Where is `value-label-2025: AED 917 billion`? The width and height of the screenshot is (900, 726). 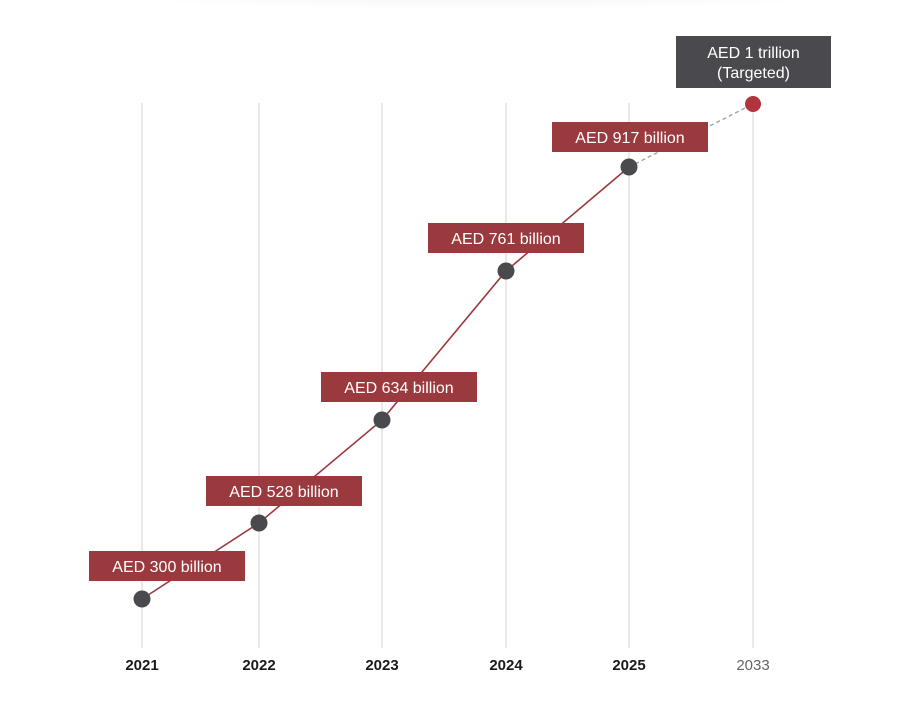 value-label-2025: AED 917 billion is located at coordinates (630, 137).